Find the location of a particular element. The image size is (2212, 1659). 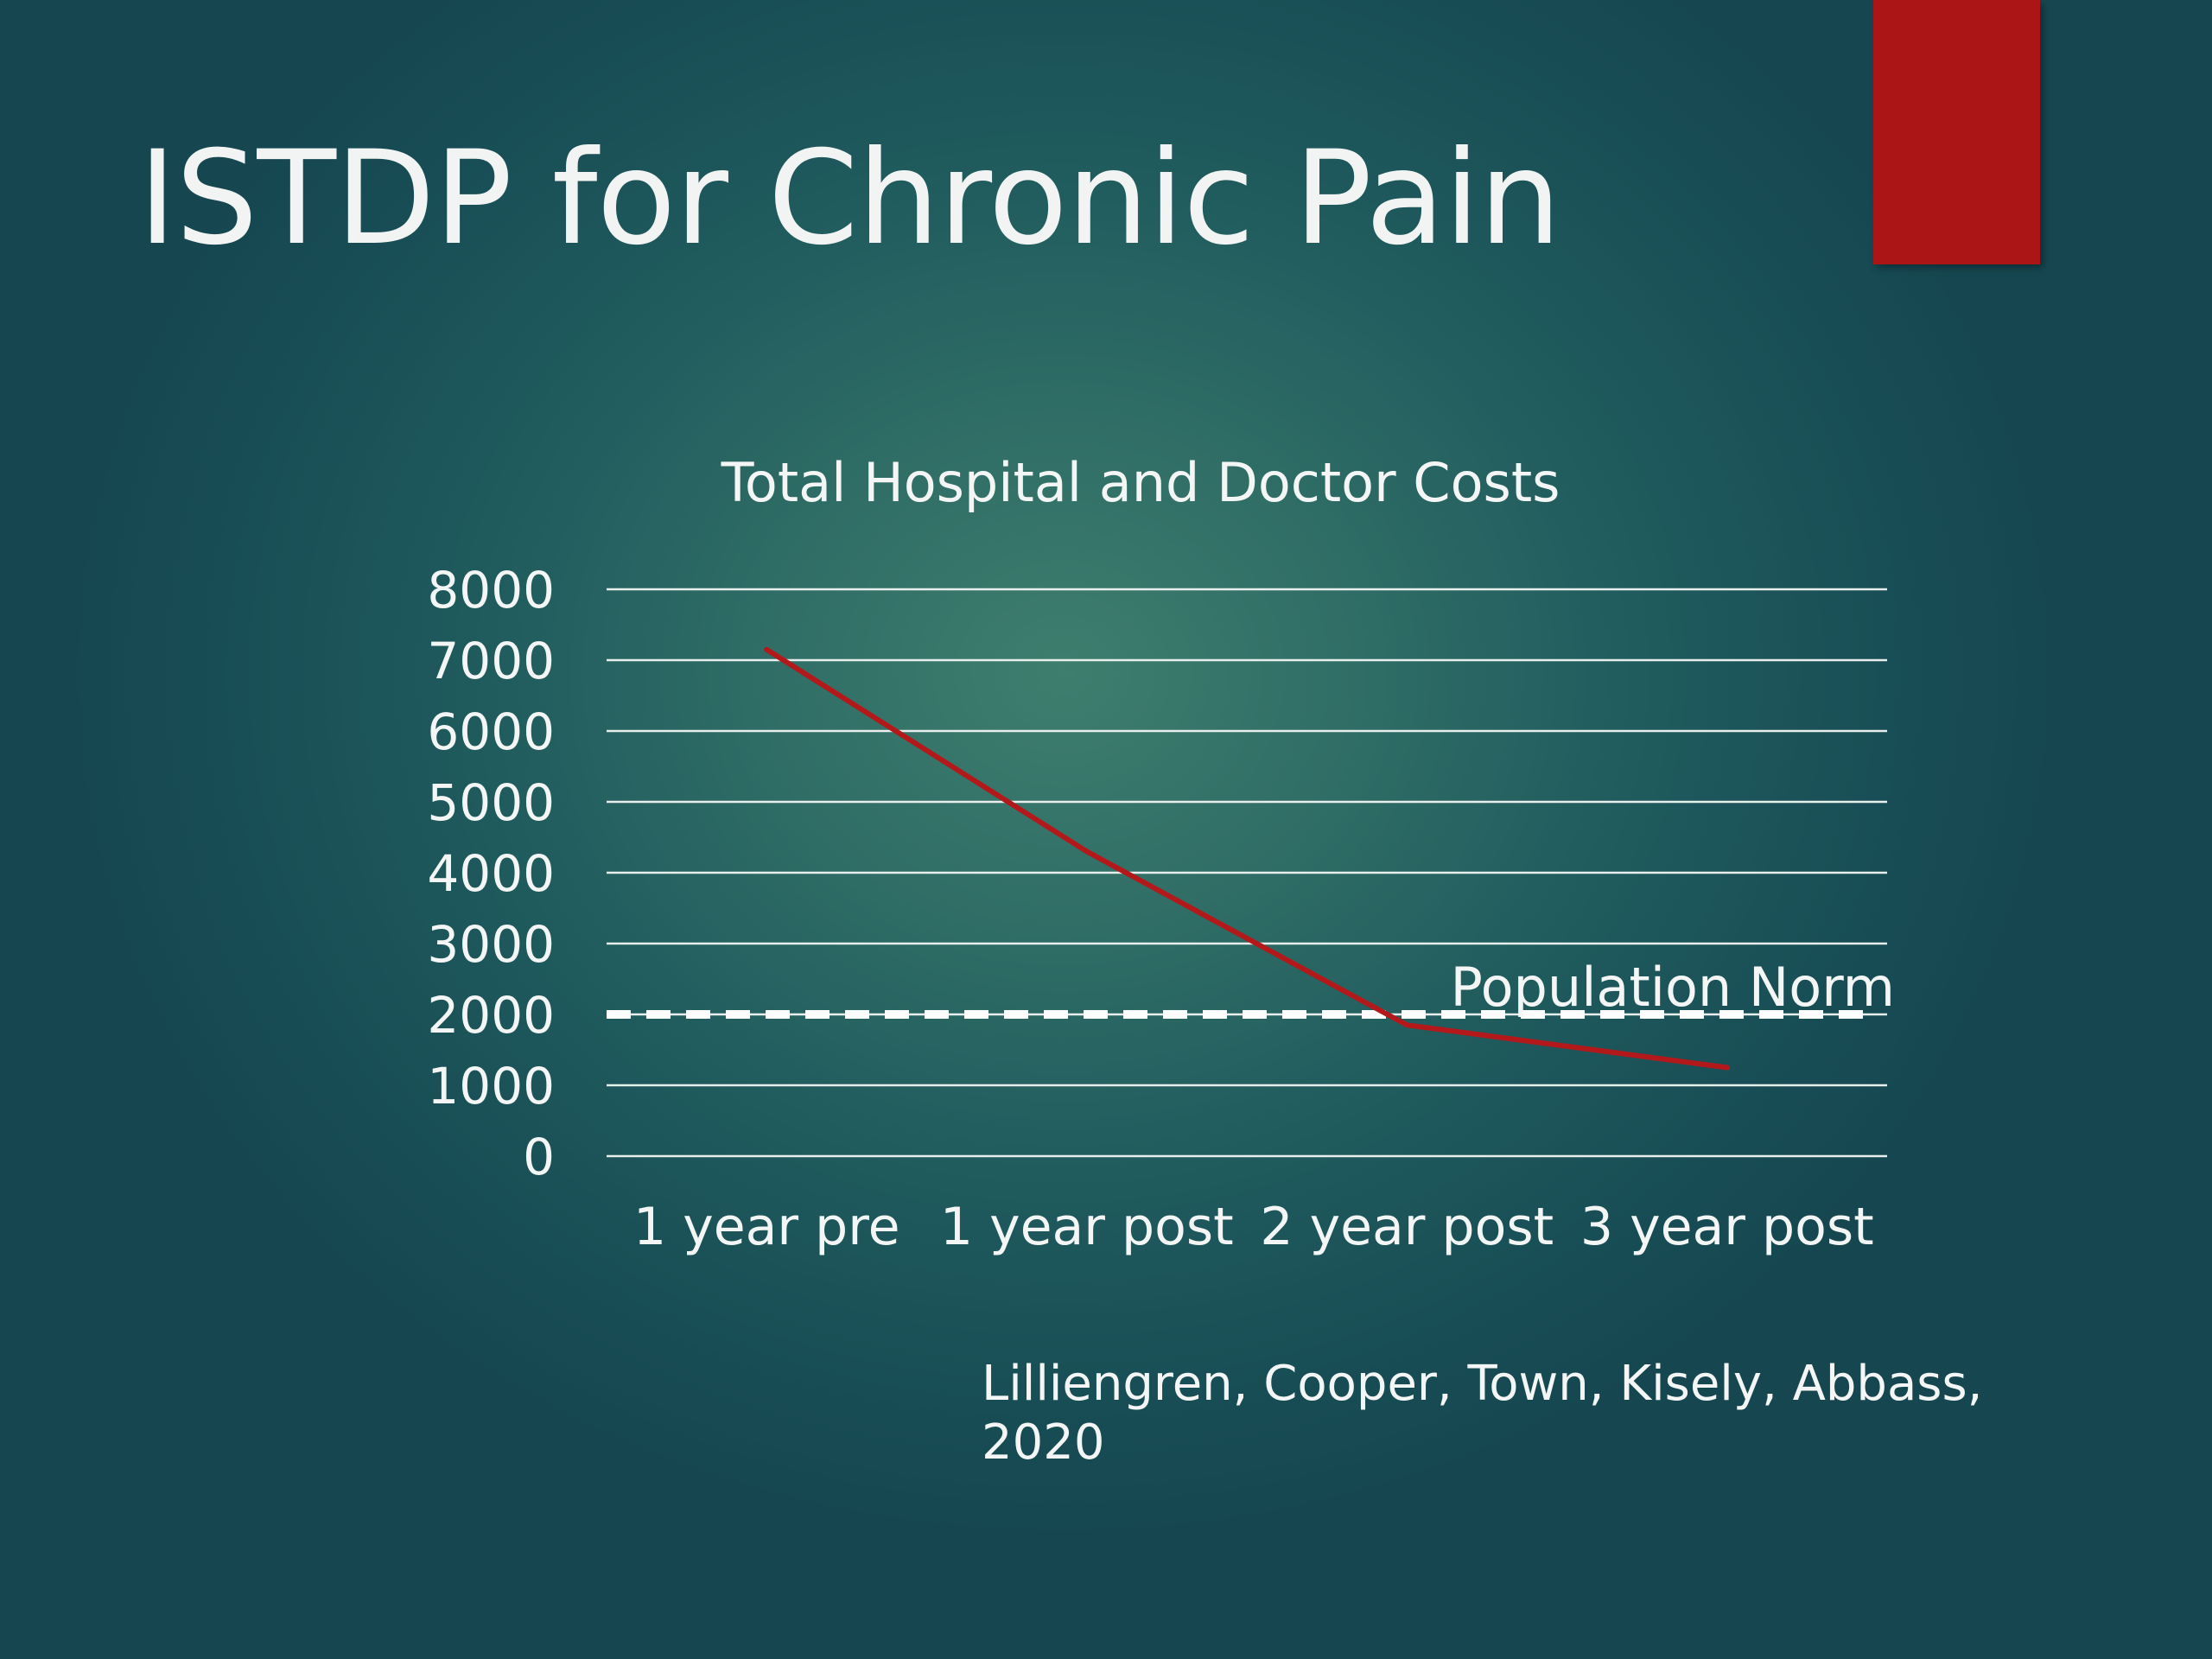

slide-title: ISTDP for Chronic Pain is located at coordinates (849, 199).